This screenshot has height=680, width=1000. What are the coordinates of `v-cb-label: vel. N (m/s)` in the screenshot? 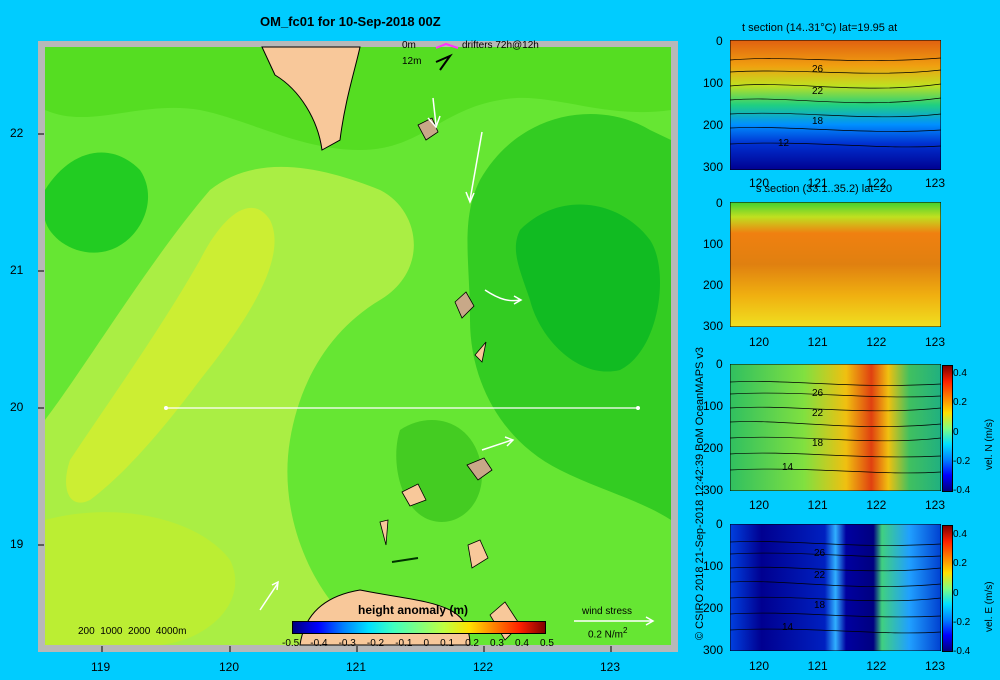 It's located at (989, 444).